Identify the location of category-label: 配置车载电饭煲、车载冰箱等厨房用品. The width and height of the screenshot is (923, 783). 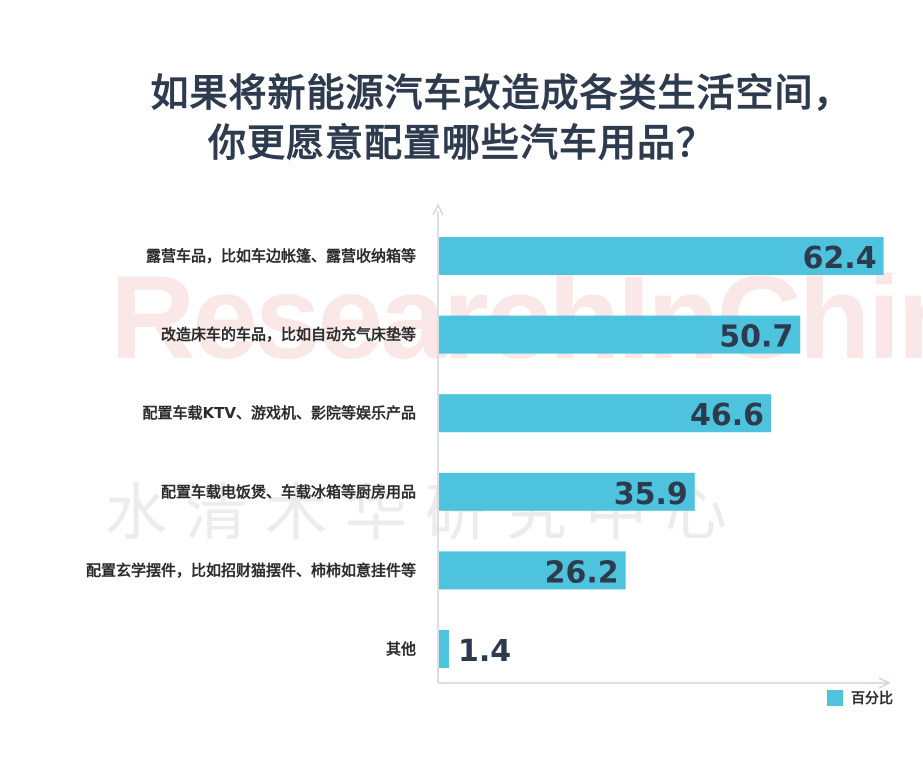
(288, 492).